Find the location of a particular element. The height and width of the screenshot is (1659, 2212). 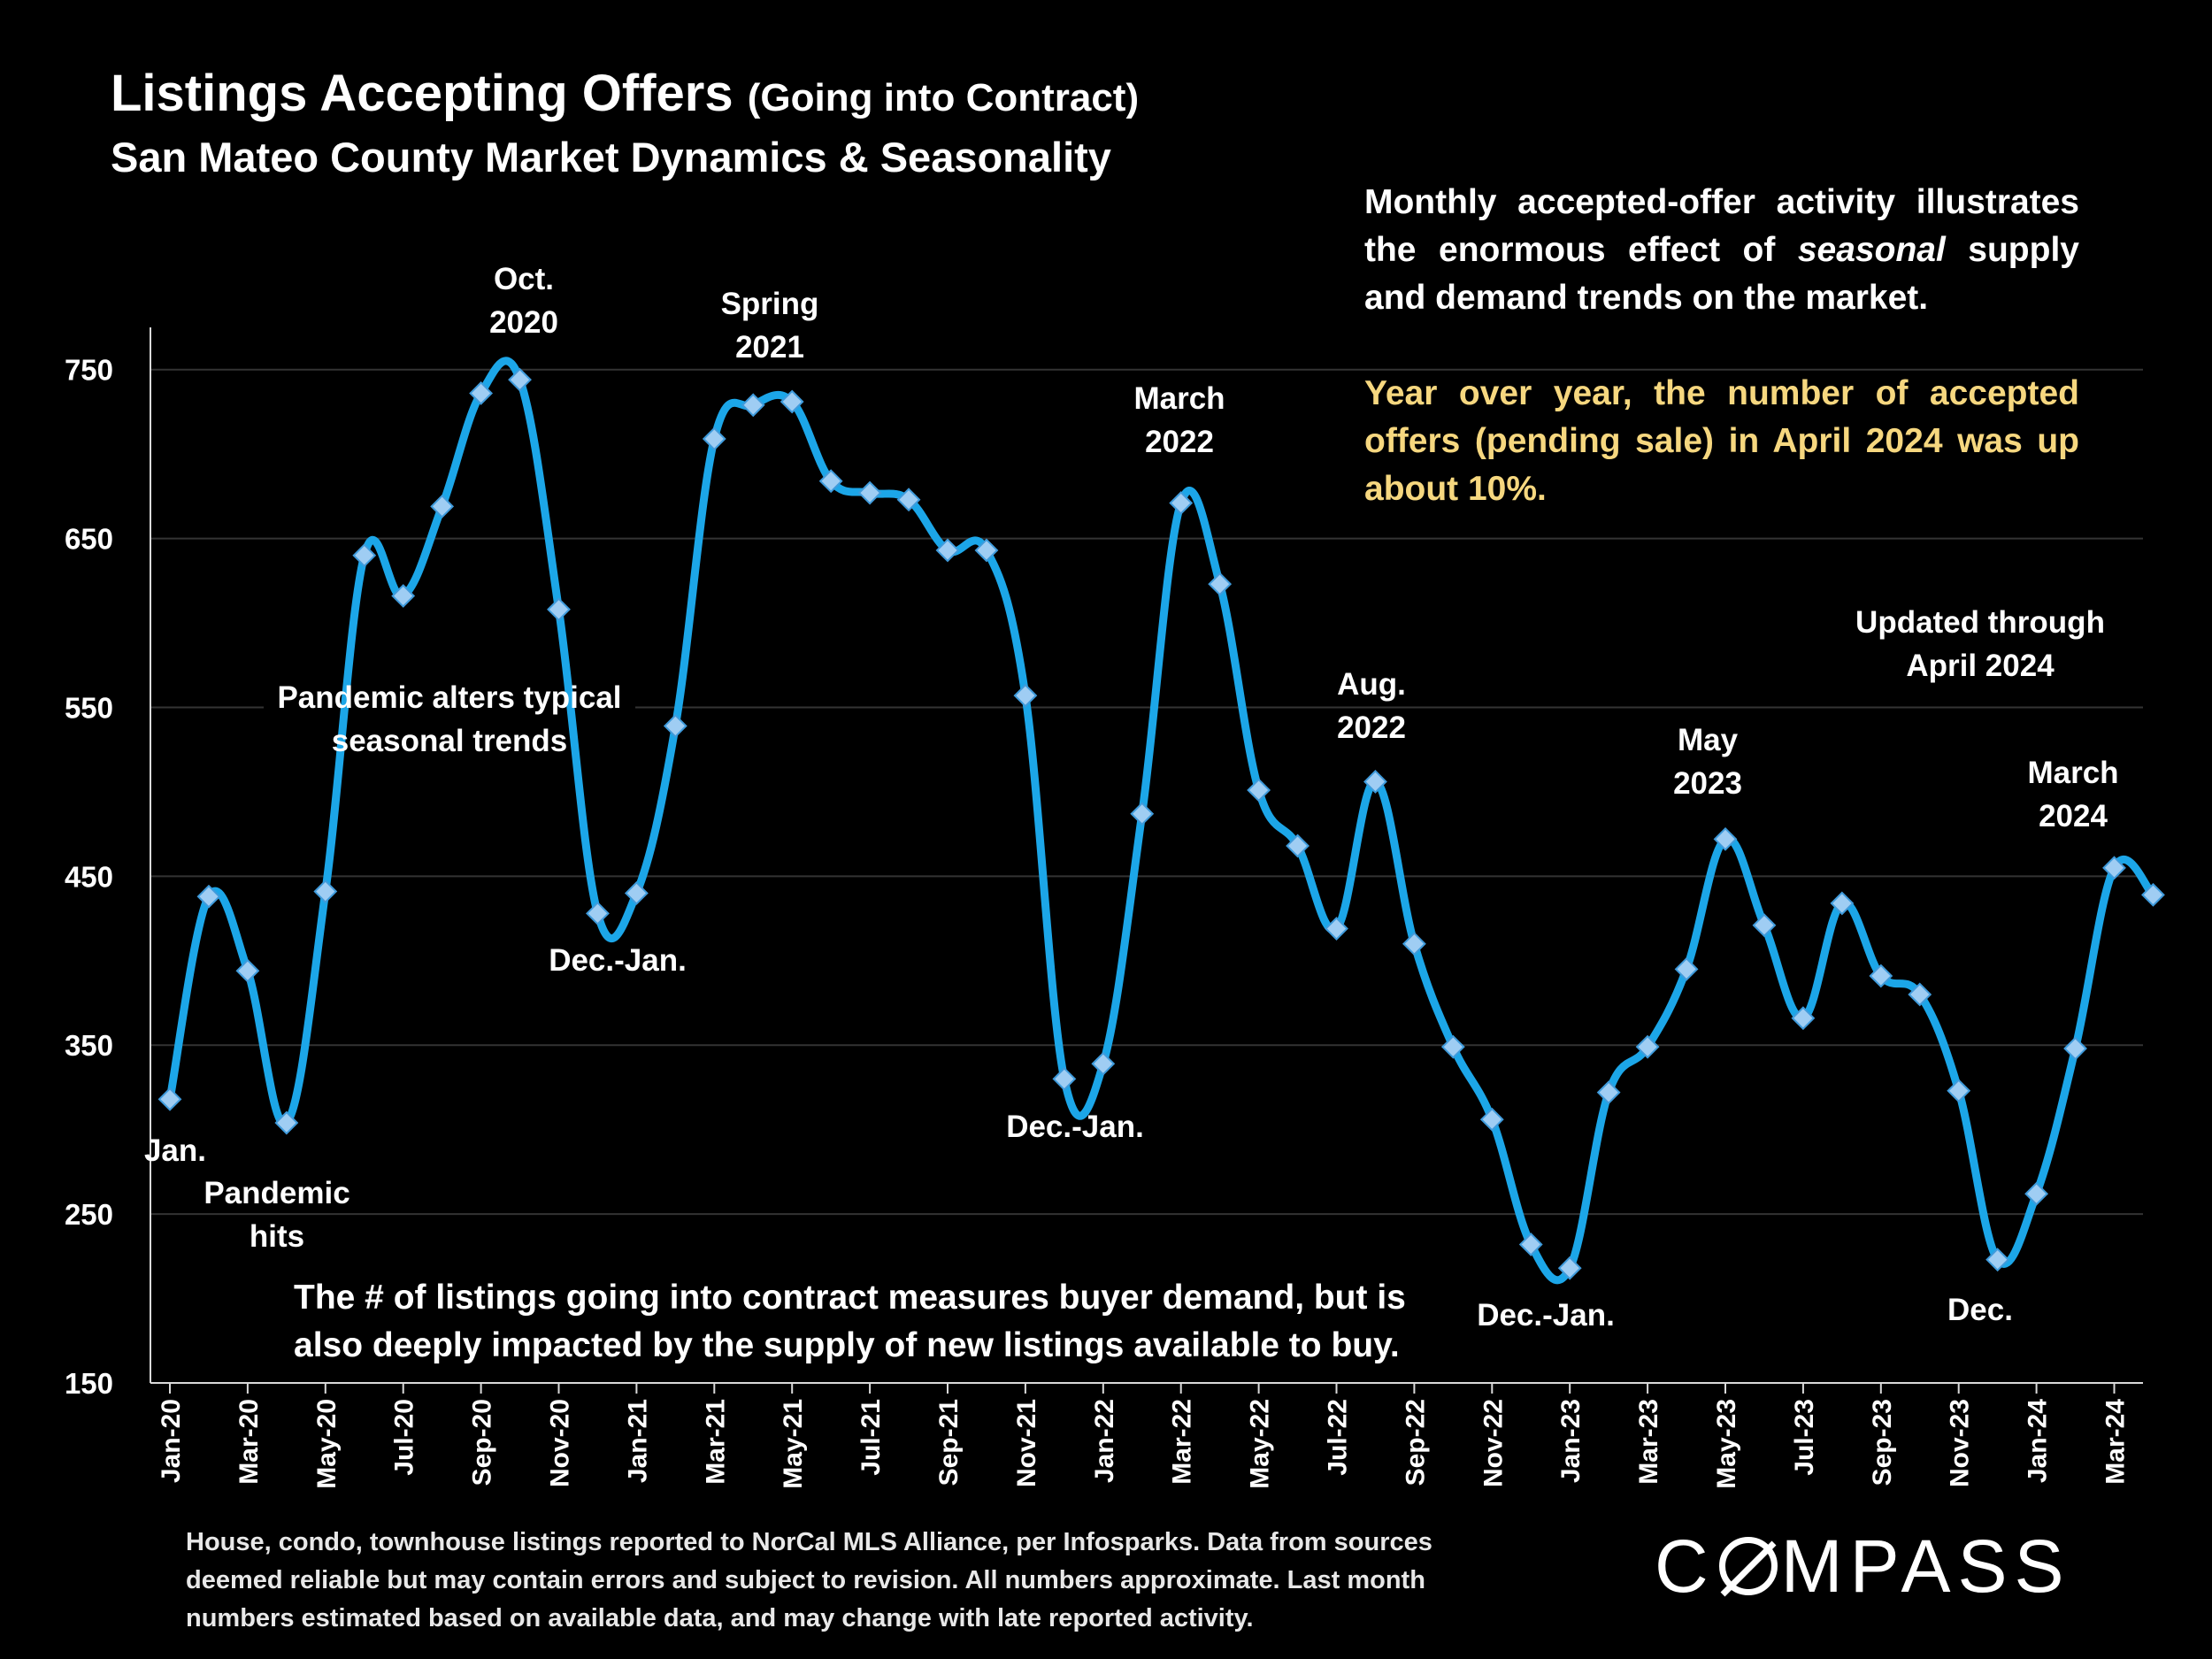

y-tick-550: 550 is located at coordinates (89, 707).